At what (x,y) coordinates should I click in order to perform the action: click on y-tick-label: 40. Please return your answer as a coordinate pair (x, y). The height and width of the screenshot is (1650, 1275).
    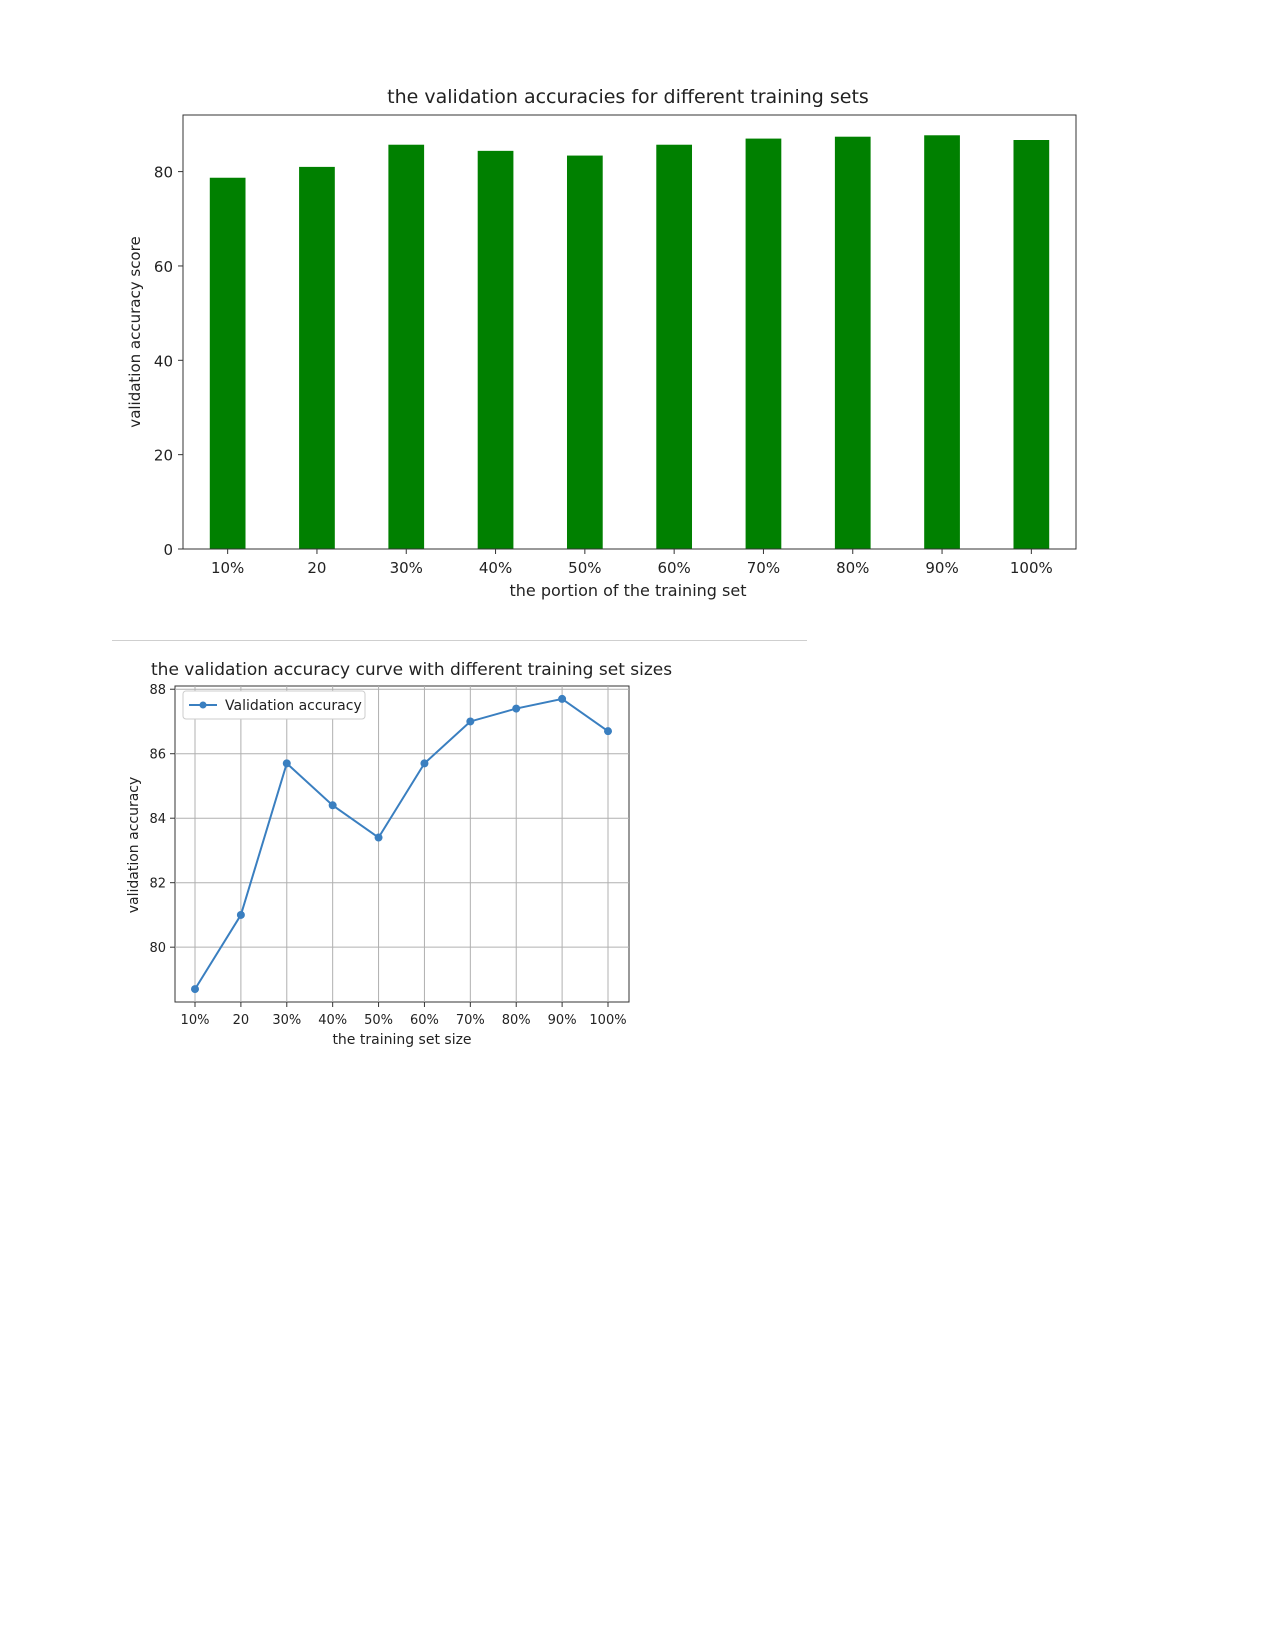
    Looking at the image, I should click on (163, 361).